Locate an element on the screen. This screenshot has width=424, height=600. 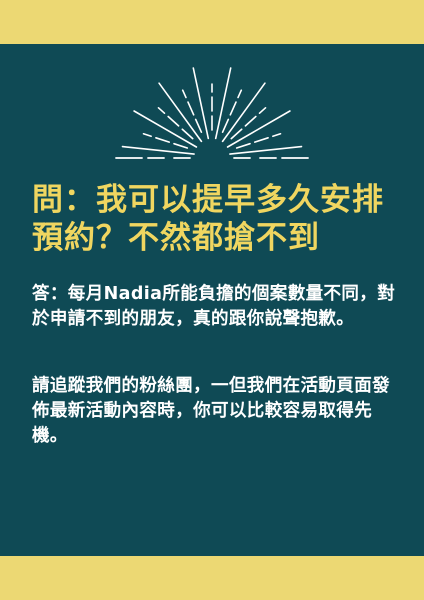
question-heading: 問：我可以提早多久安排預約？不然都搶不到 is located at coordinates (208, 219).